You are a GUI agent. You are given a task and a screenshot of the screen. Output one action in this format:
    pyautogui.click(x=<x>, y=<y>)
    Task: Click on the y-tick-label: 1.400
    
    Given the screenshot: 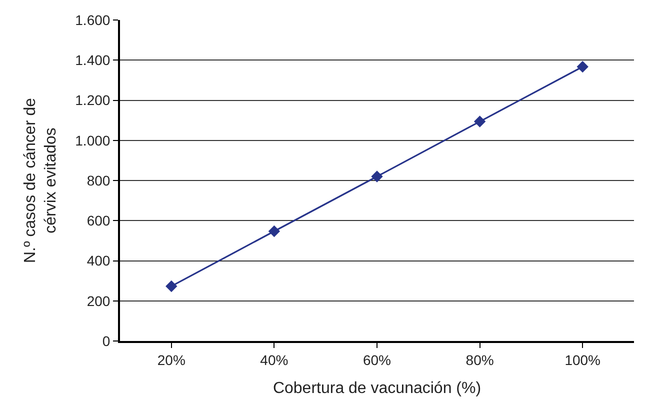 What is the action you would take?
    pyautogui.click(x=92, y=60)
    